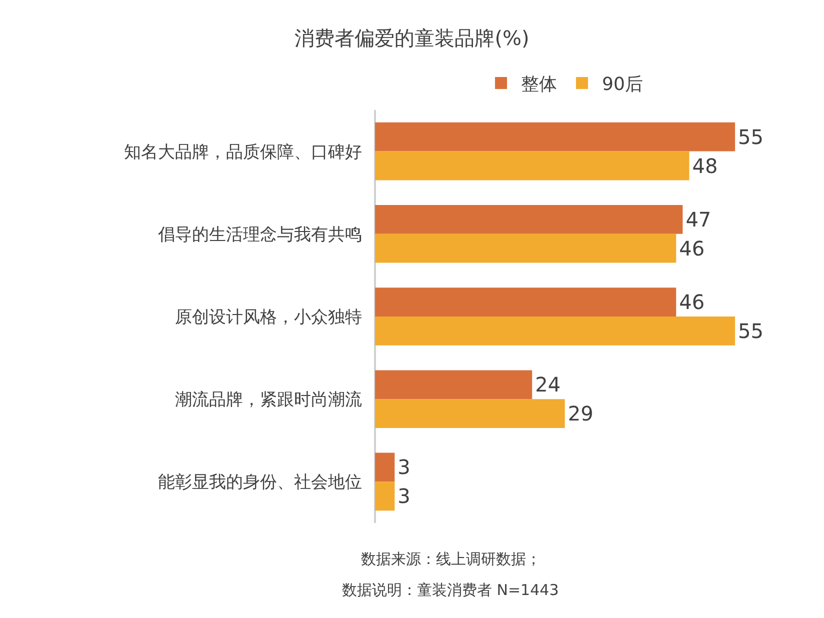 The height and width of the screenshot is (618, 824). Describe the element at coordinates (259, 234) in the screenshot. I see `y-tick-label: 倡导的生活理念与我有共鸣` at that location.